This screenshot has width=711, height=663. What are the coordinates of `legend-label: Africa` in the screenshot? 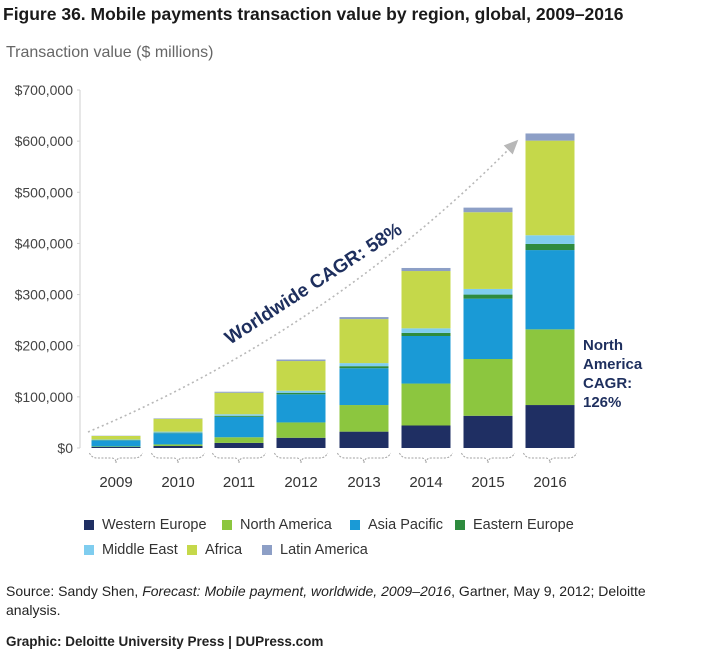 It's located at (224, 550).